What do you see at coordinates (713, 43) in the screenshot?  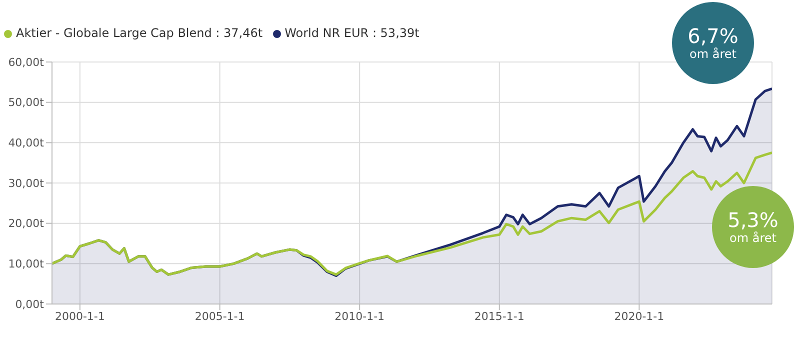 I see `text: 6,7% om året` at bounding box center [713, 43].